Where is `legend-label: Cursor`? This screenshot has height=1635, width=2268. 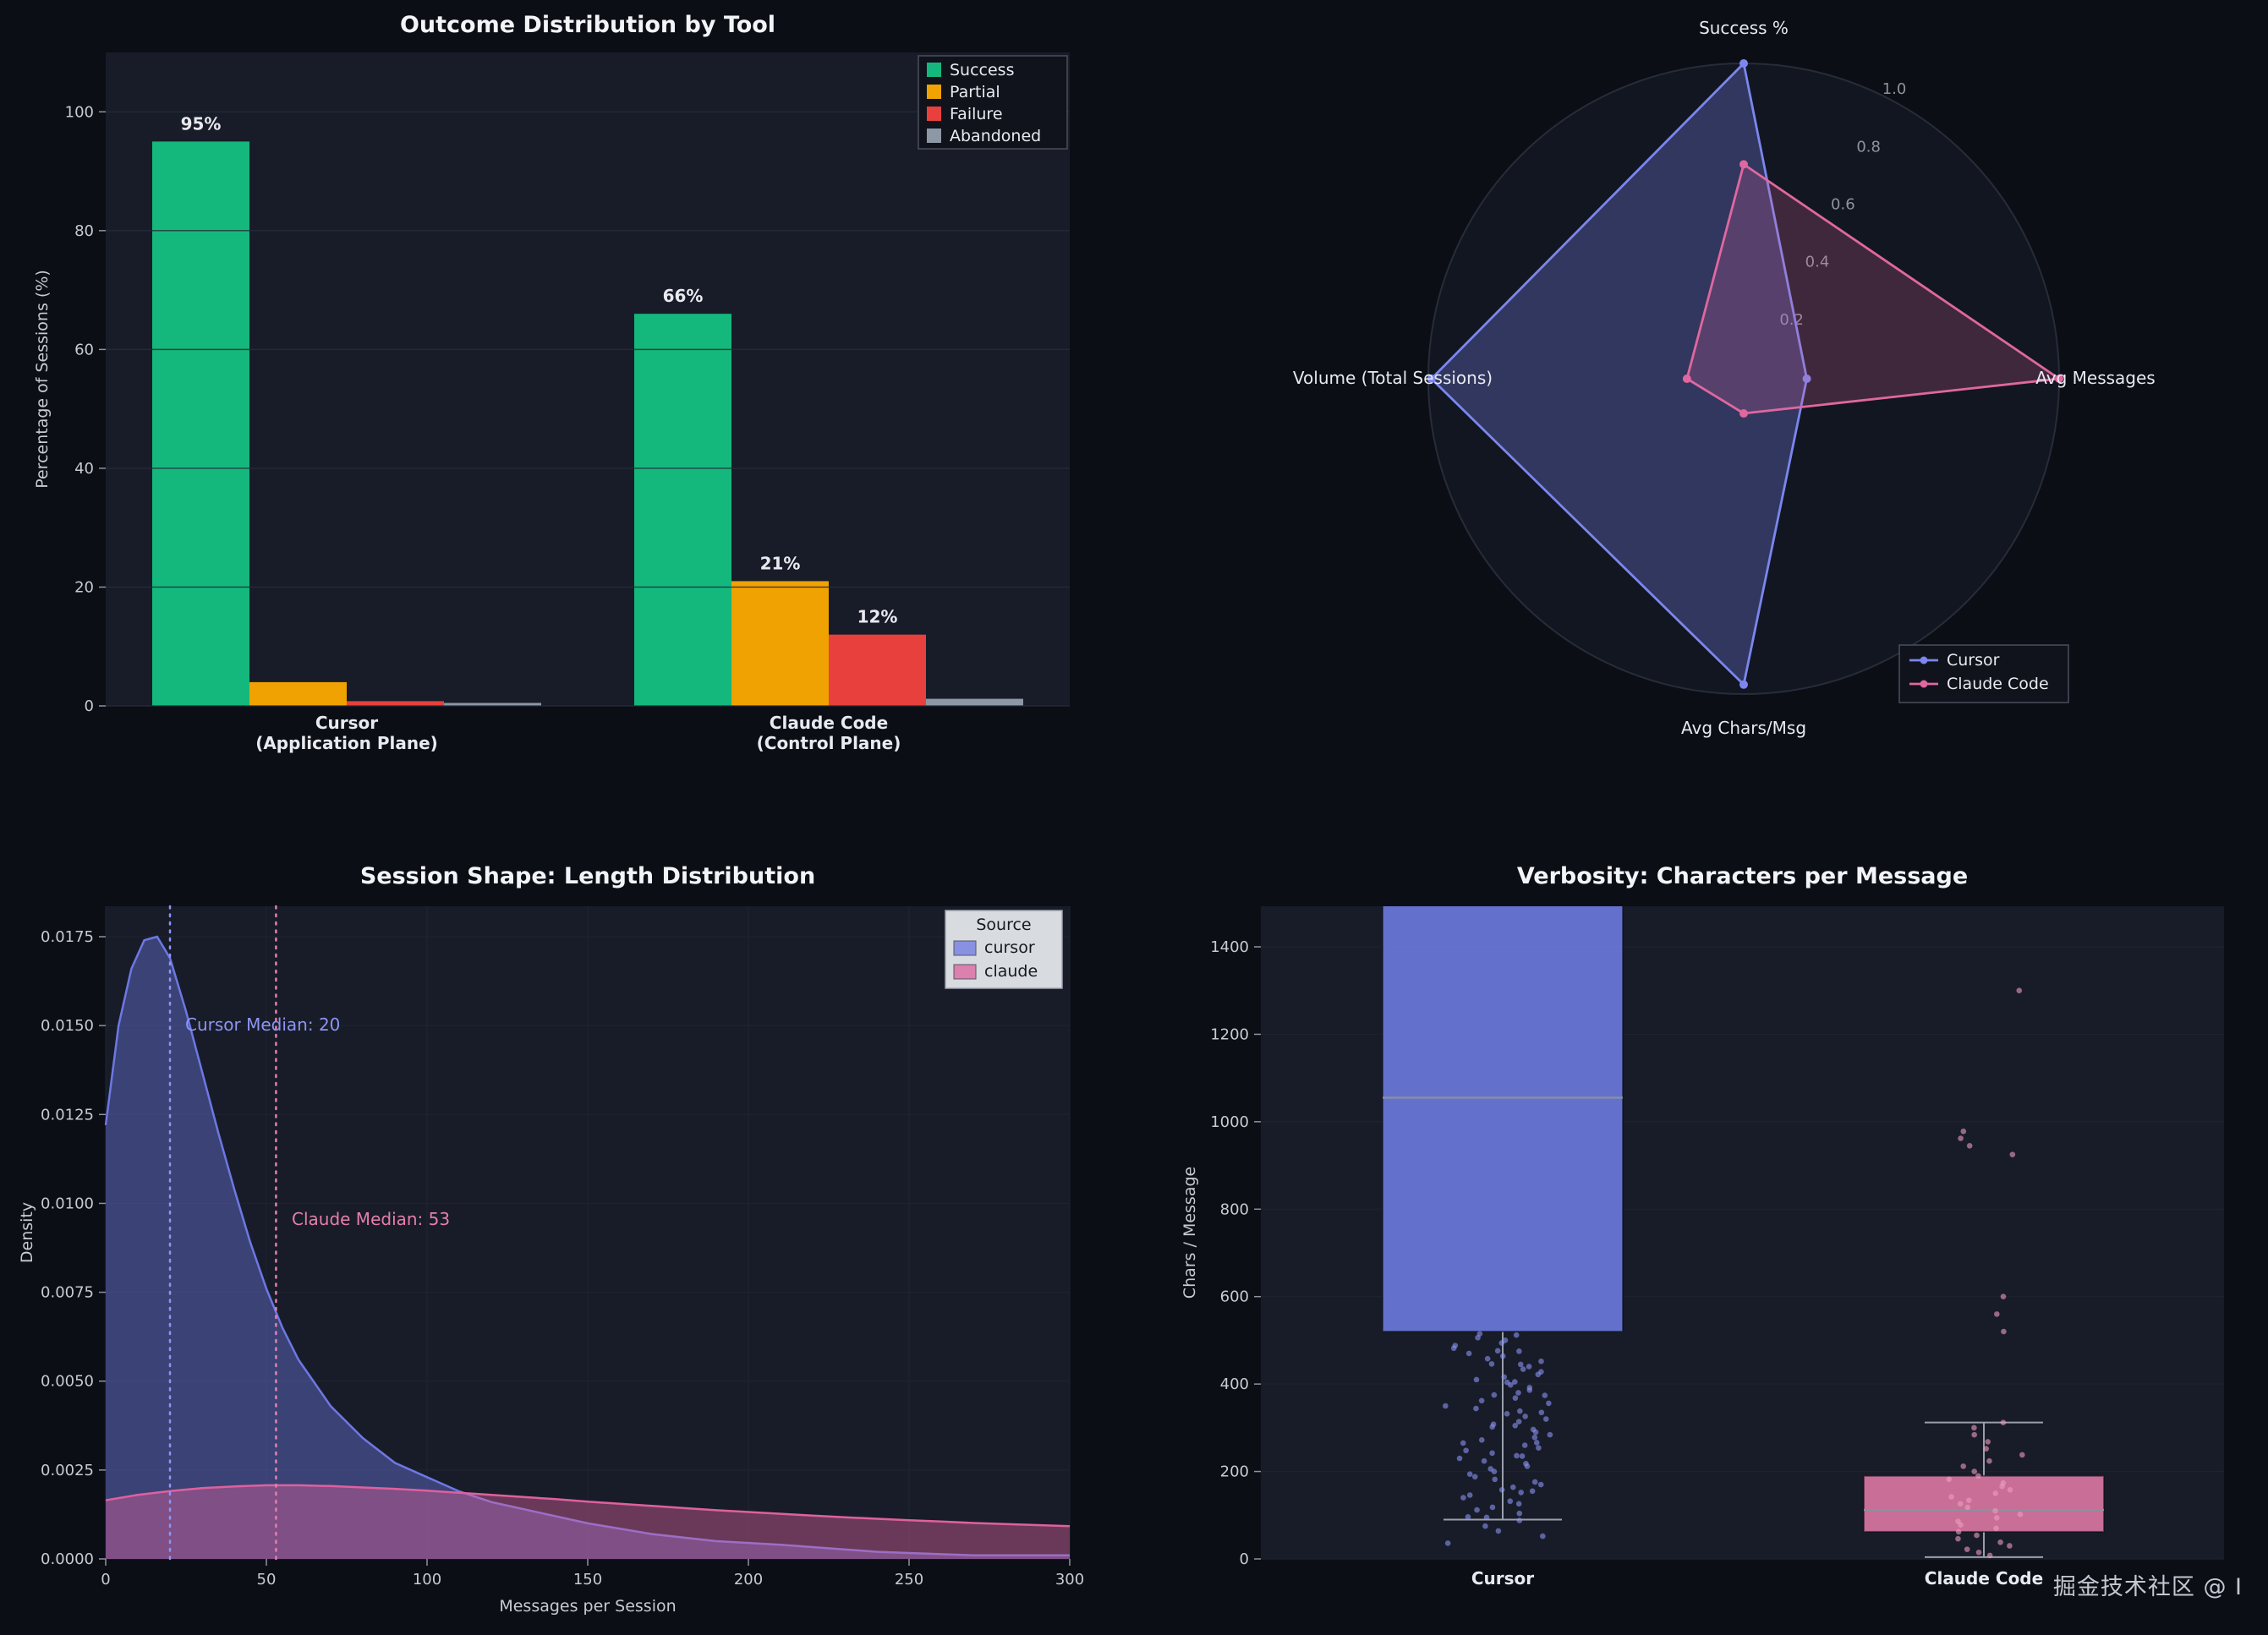
legend-label: Cursor is located at coordinates (1973, 660).